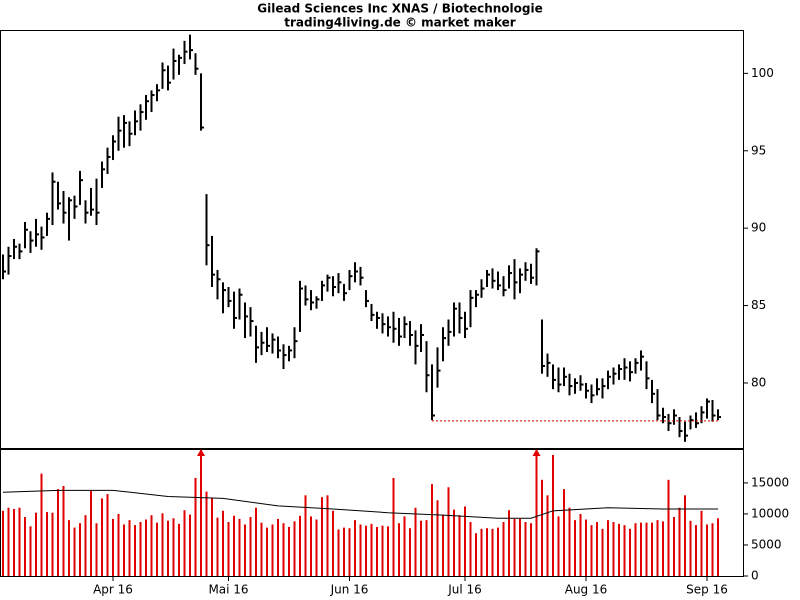  I want to click on x-tick-label: Aug 16, so click(586, 590).